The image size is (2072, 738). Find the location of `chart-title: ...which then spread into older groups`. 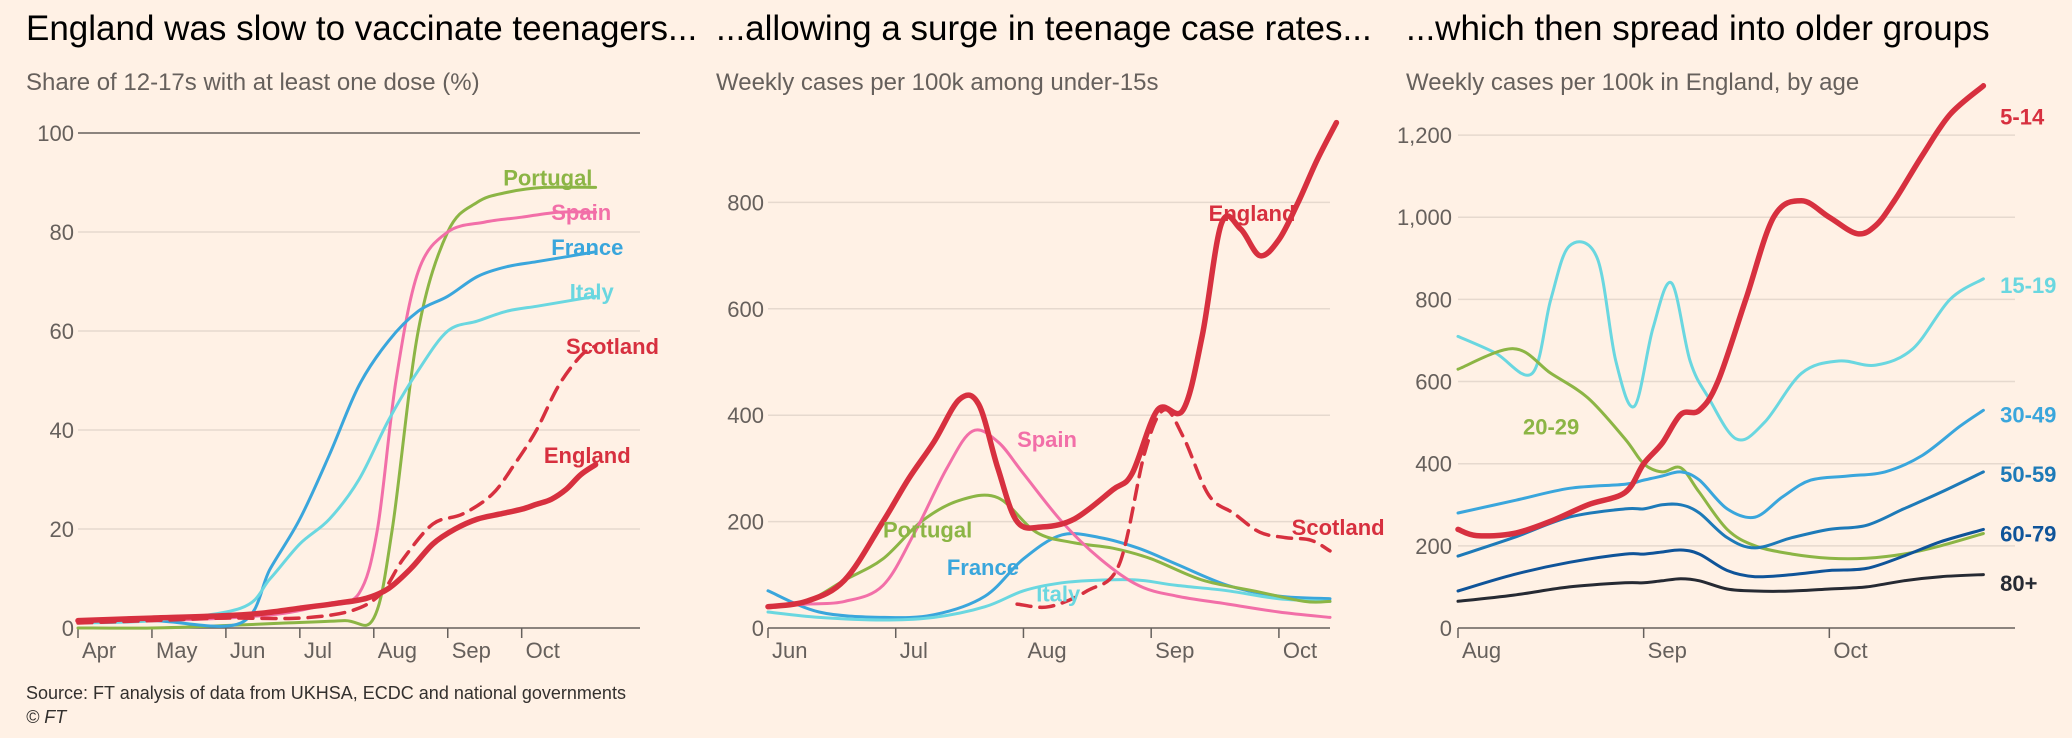

chart-title: ...which then spread into older groups is located at coordinates (1698, 28).